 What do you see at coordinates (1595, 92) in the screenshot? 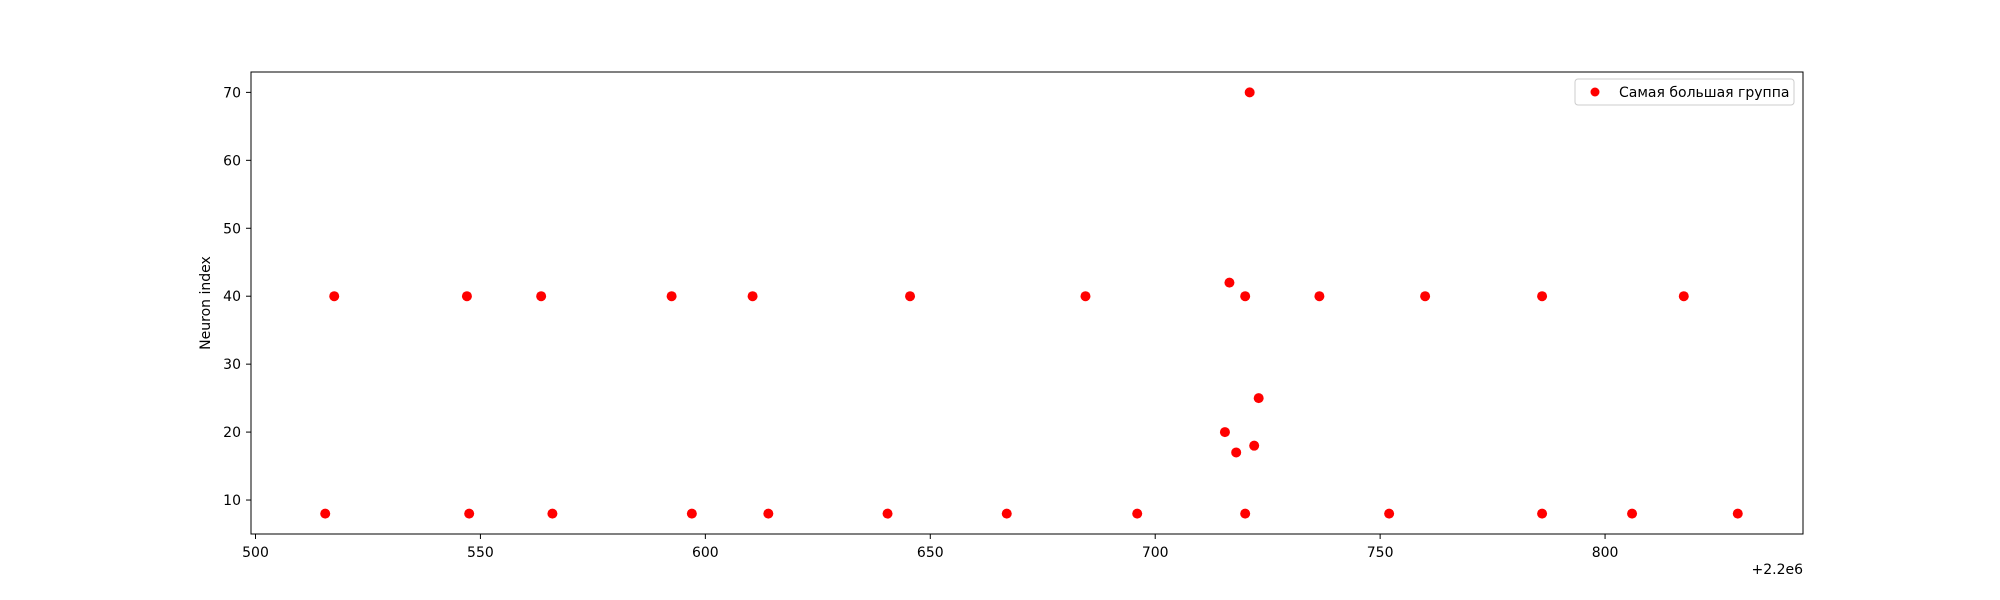
I see `legend-marker` at bounding box center [1595, 92].